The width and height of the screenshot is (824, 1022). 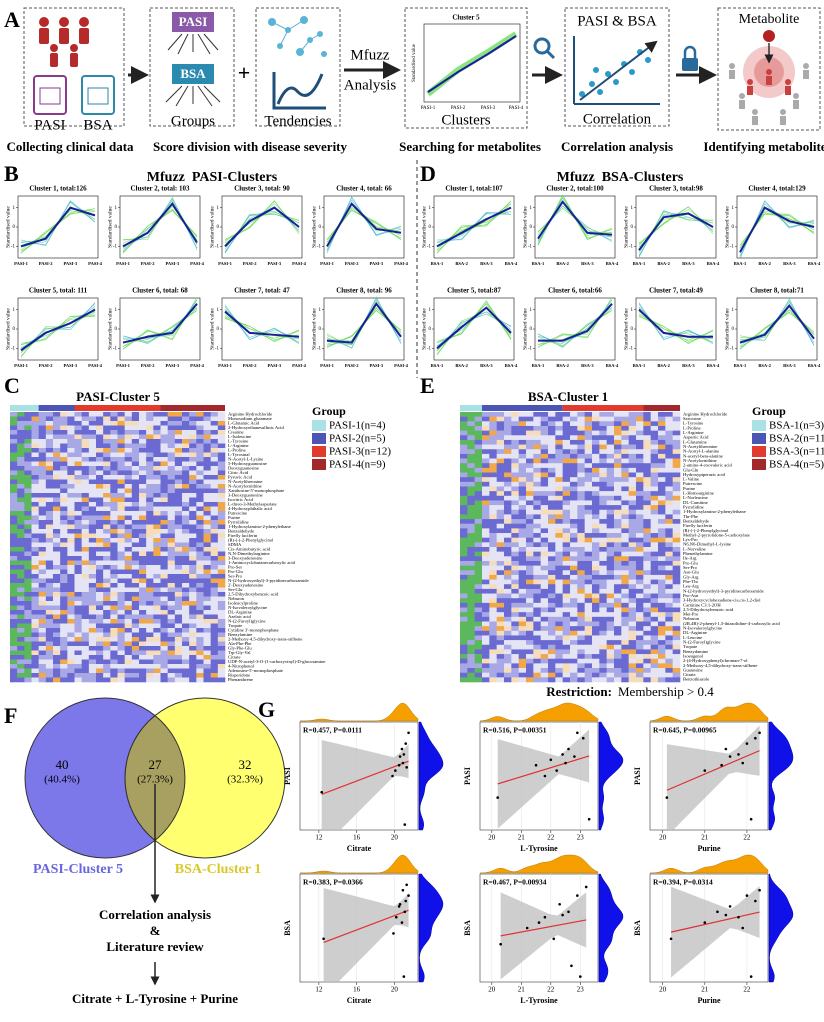 I want to click on cluster-center-line, so click(x=364, y=323).